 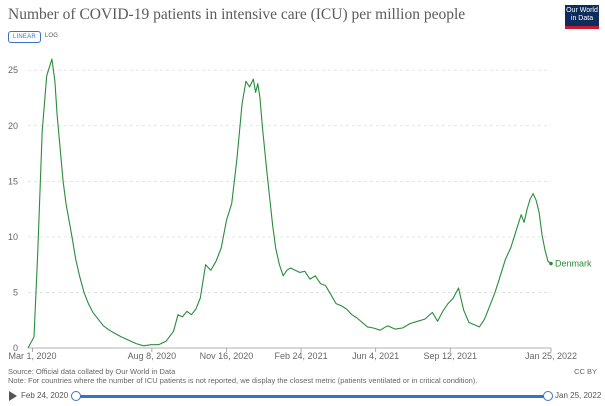 What do you see at coordinates (13, 126) in the screenshot?
I see `y-tick-label: 20` at bounding box center [13, 126].